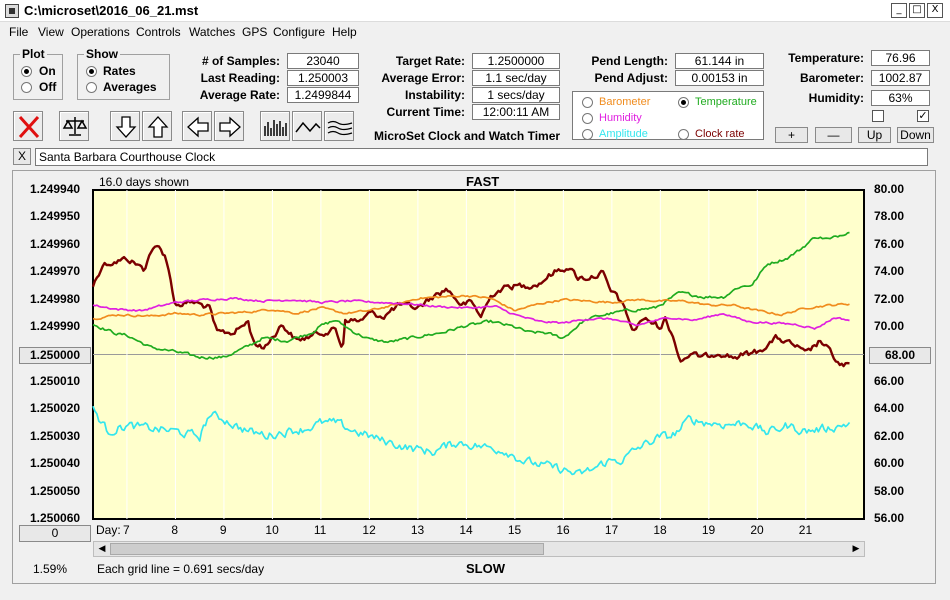 This screenshot has width=950, height=600. What do you see at coordinates (719, 78) in the screenshot?
I see `pend-adjust-field: 0.00153 in` at bounding box center [719, 78].